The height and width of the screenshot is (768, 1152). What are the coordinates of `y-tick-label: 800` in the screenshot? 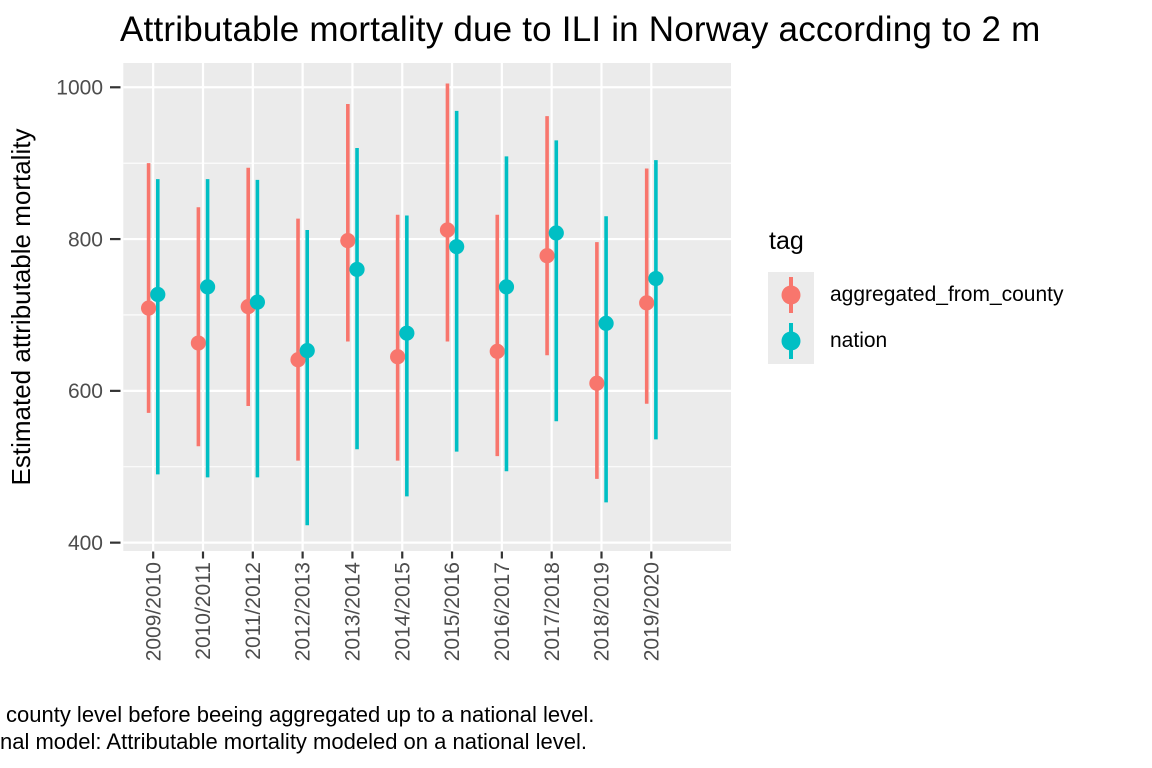 It's located at (85, 239).